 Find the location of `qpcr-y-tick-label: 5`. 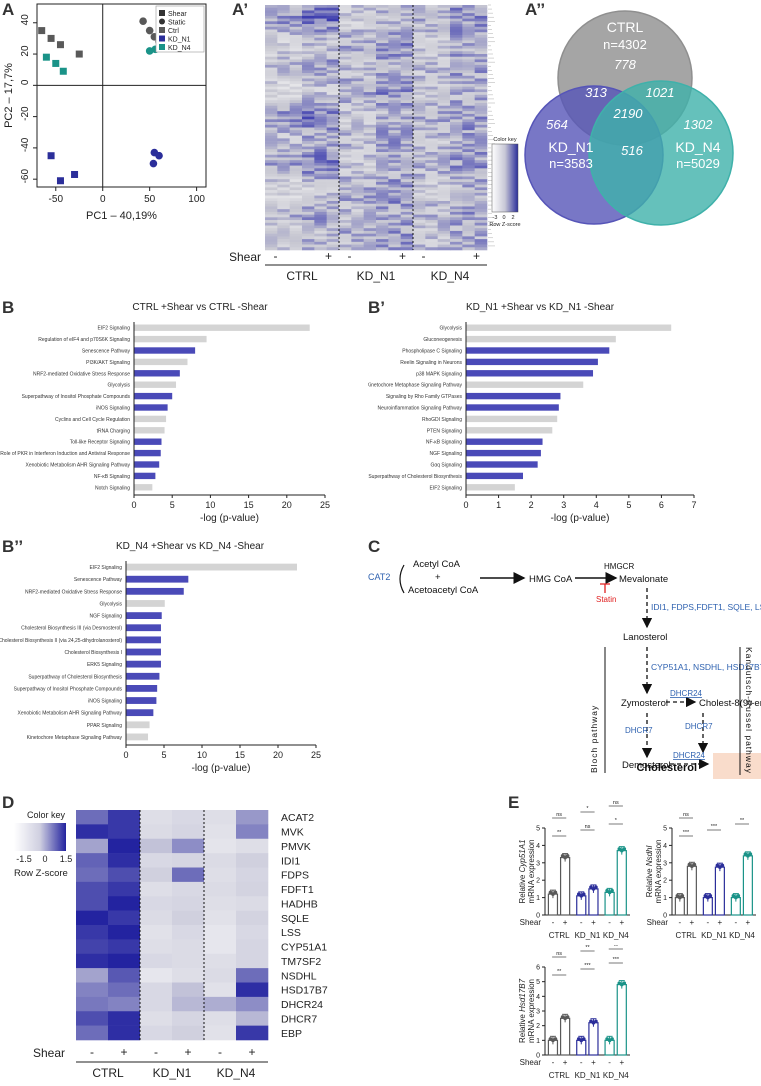

qpcr-y-tick-label: 5 is located at coordinates (538, 982).